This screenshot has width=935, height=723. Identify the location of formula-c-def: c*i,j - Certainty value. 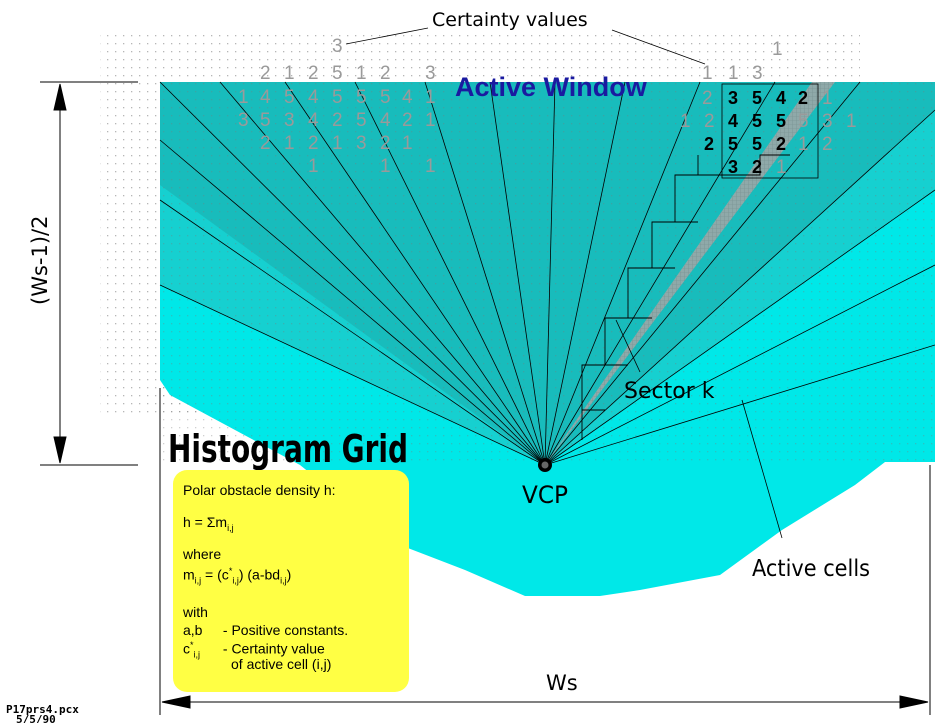
(293, 650).